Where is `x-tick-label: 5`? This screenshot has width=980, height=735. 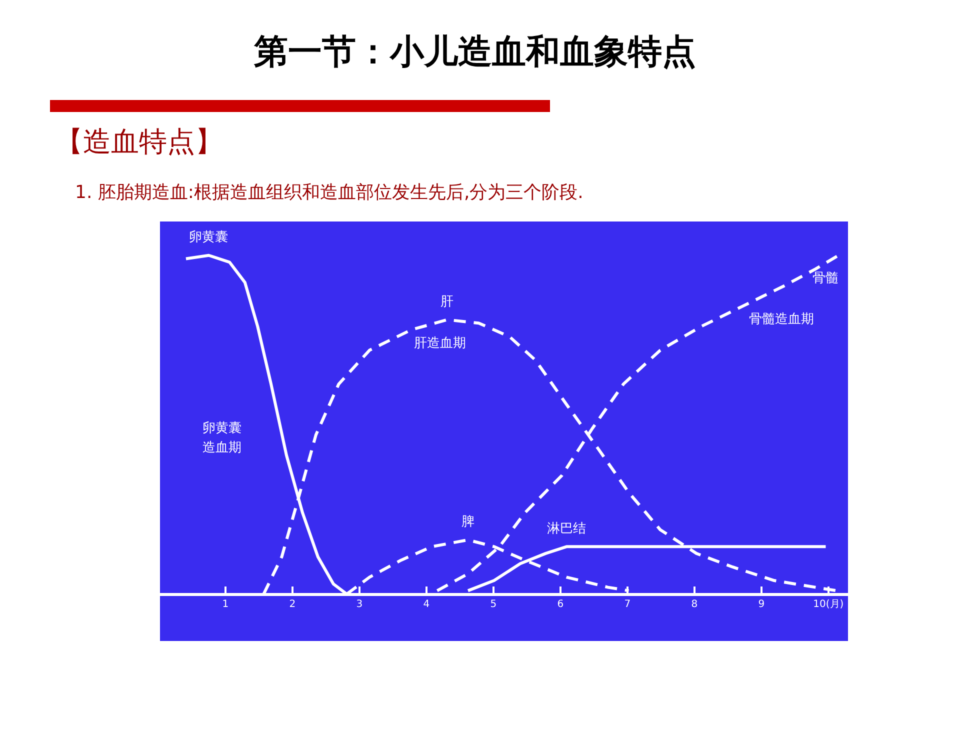 x-tick-label: 5 is located at coordinates (493, 604).